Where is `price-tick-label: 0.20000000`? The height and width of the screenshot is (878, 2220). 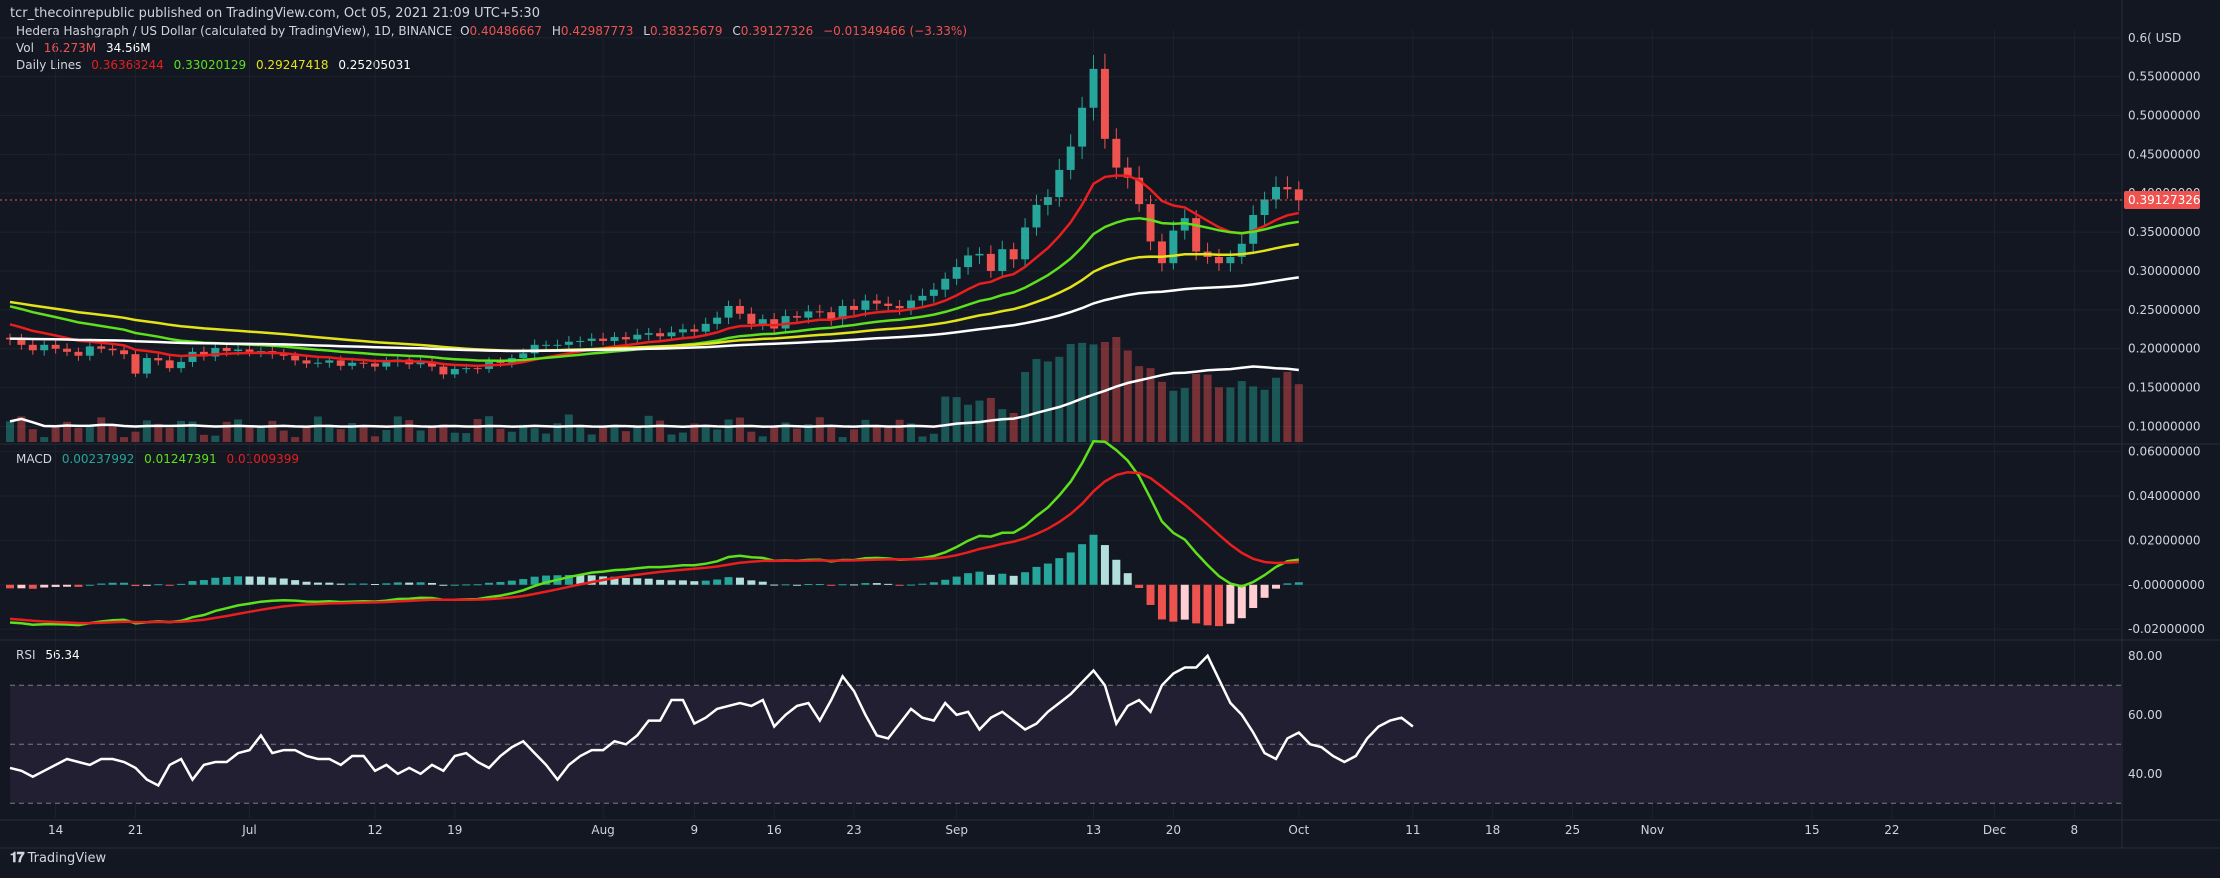
price-tick-label: 0.20000000 is located at coordinates (2164, 349).